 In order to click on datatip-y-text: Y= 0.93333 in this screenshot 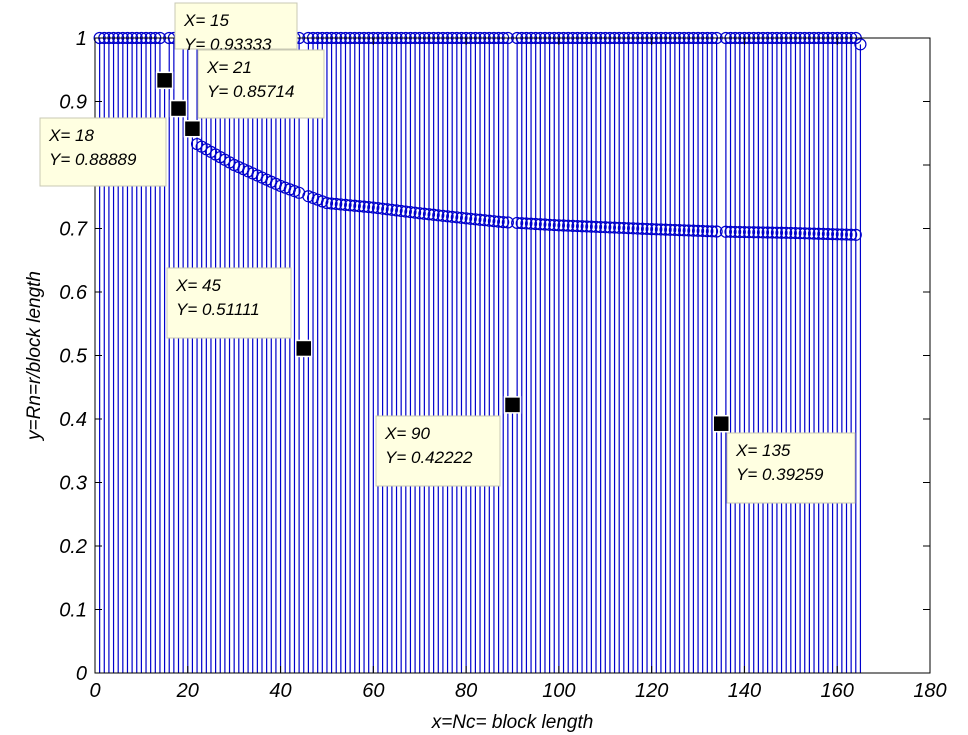, I will do `click(228, 44)`.